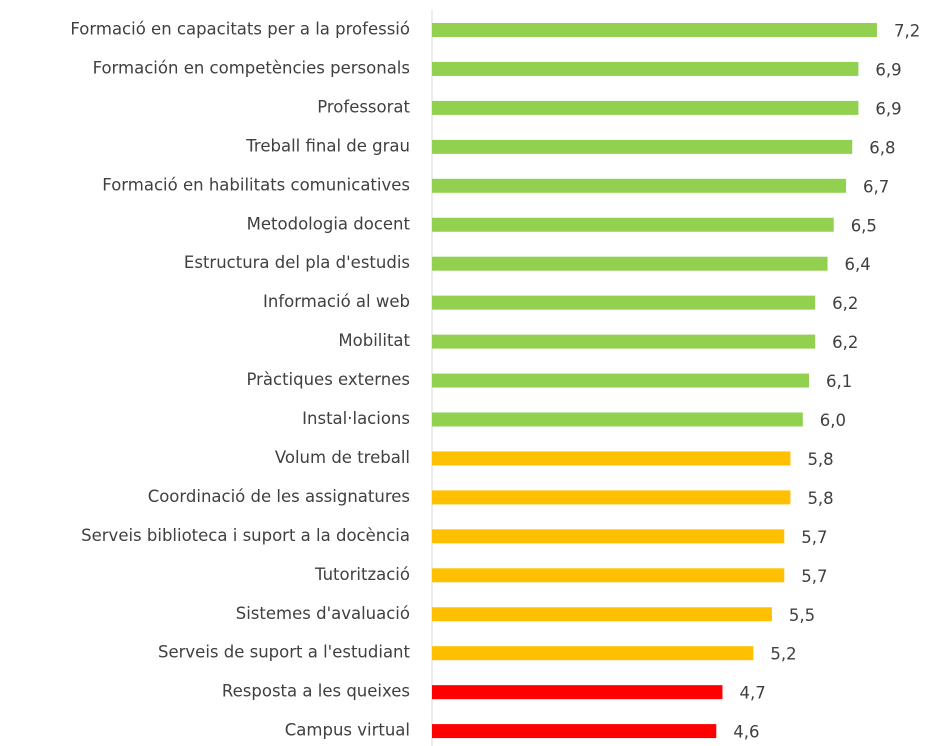 The height and width of the screenshot is (746, 930). What do you see at coordinates (356, 418) in the screenshot?
I see `category-label: Instal·lacions` at bounding box center [356, 418].